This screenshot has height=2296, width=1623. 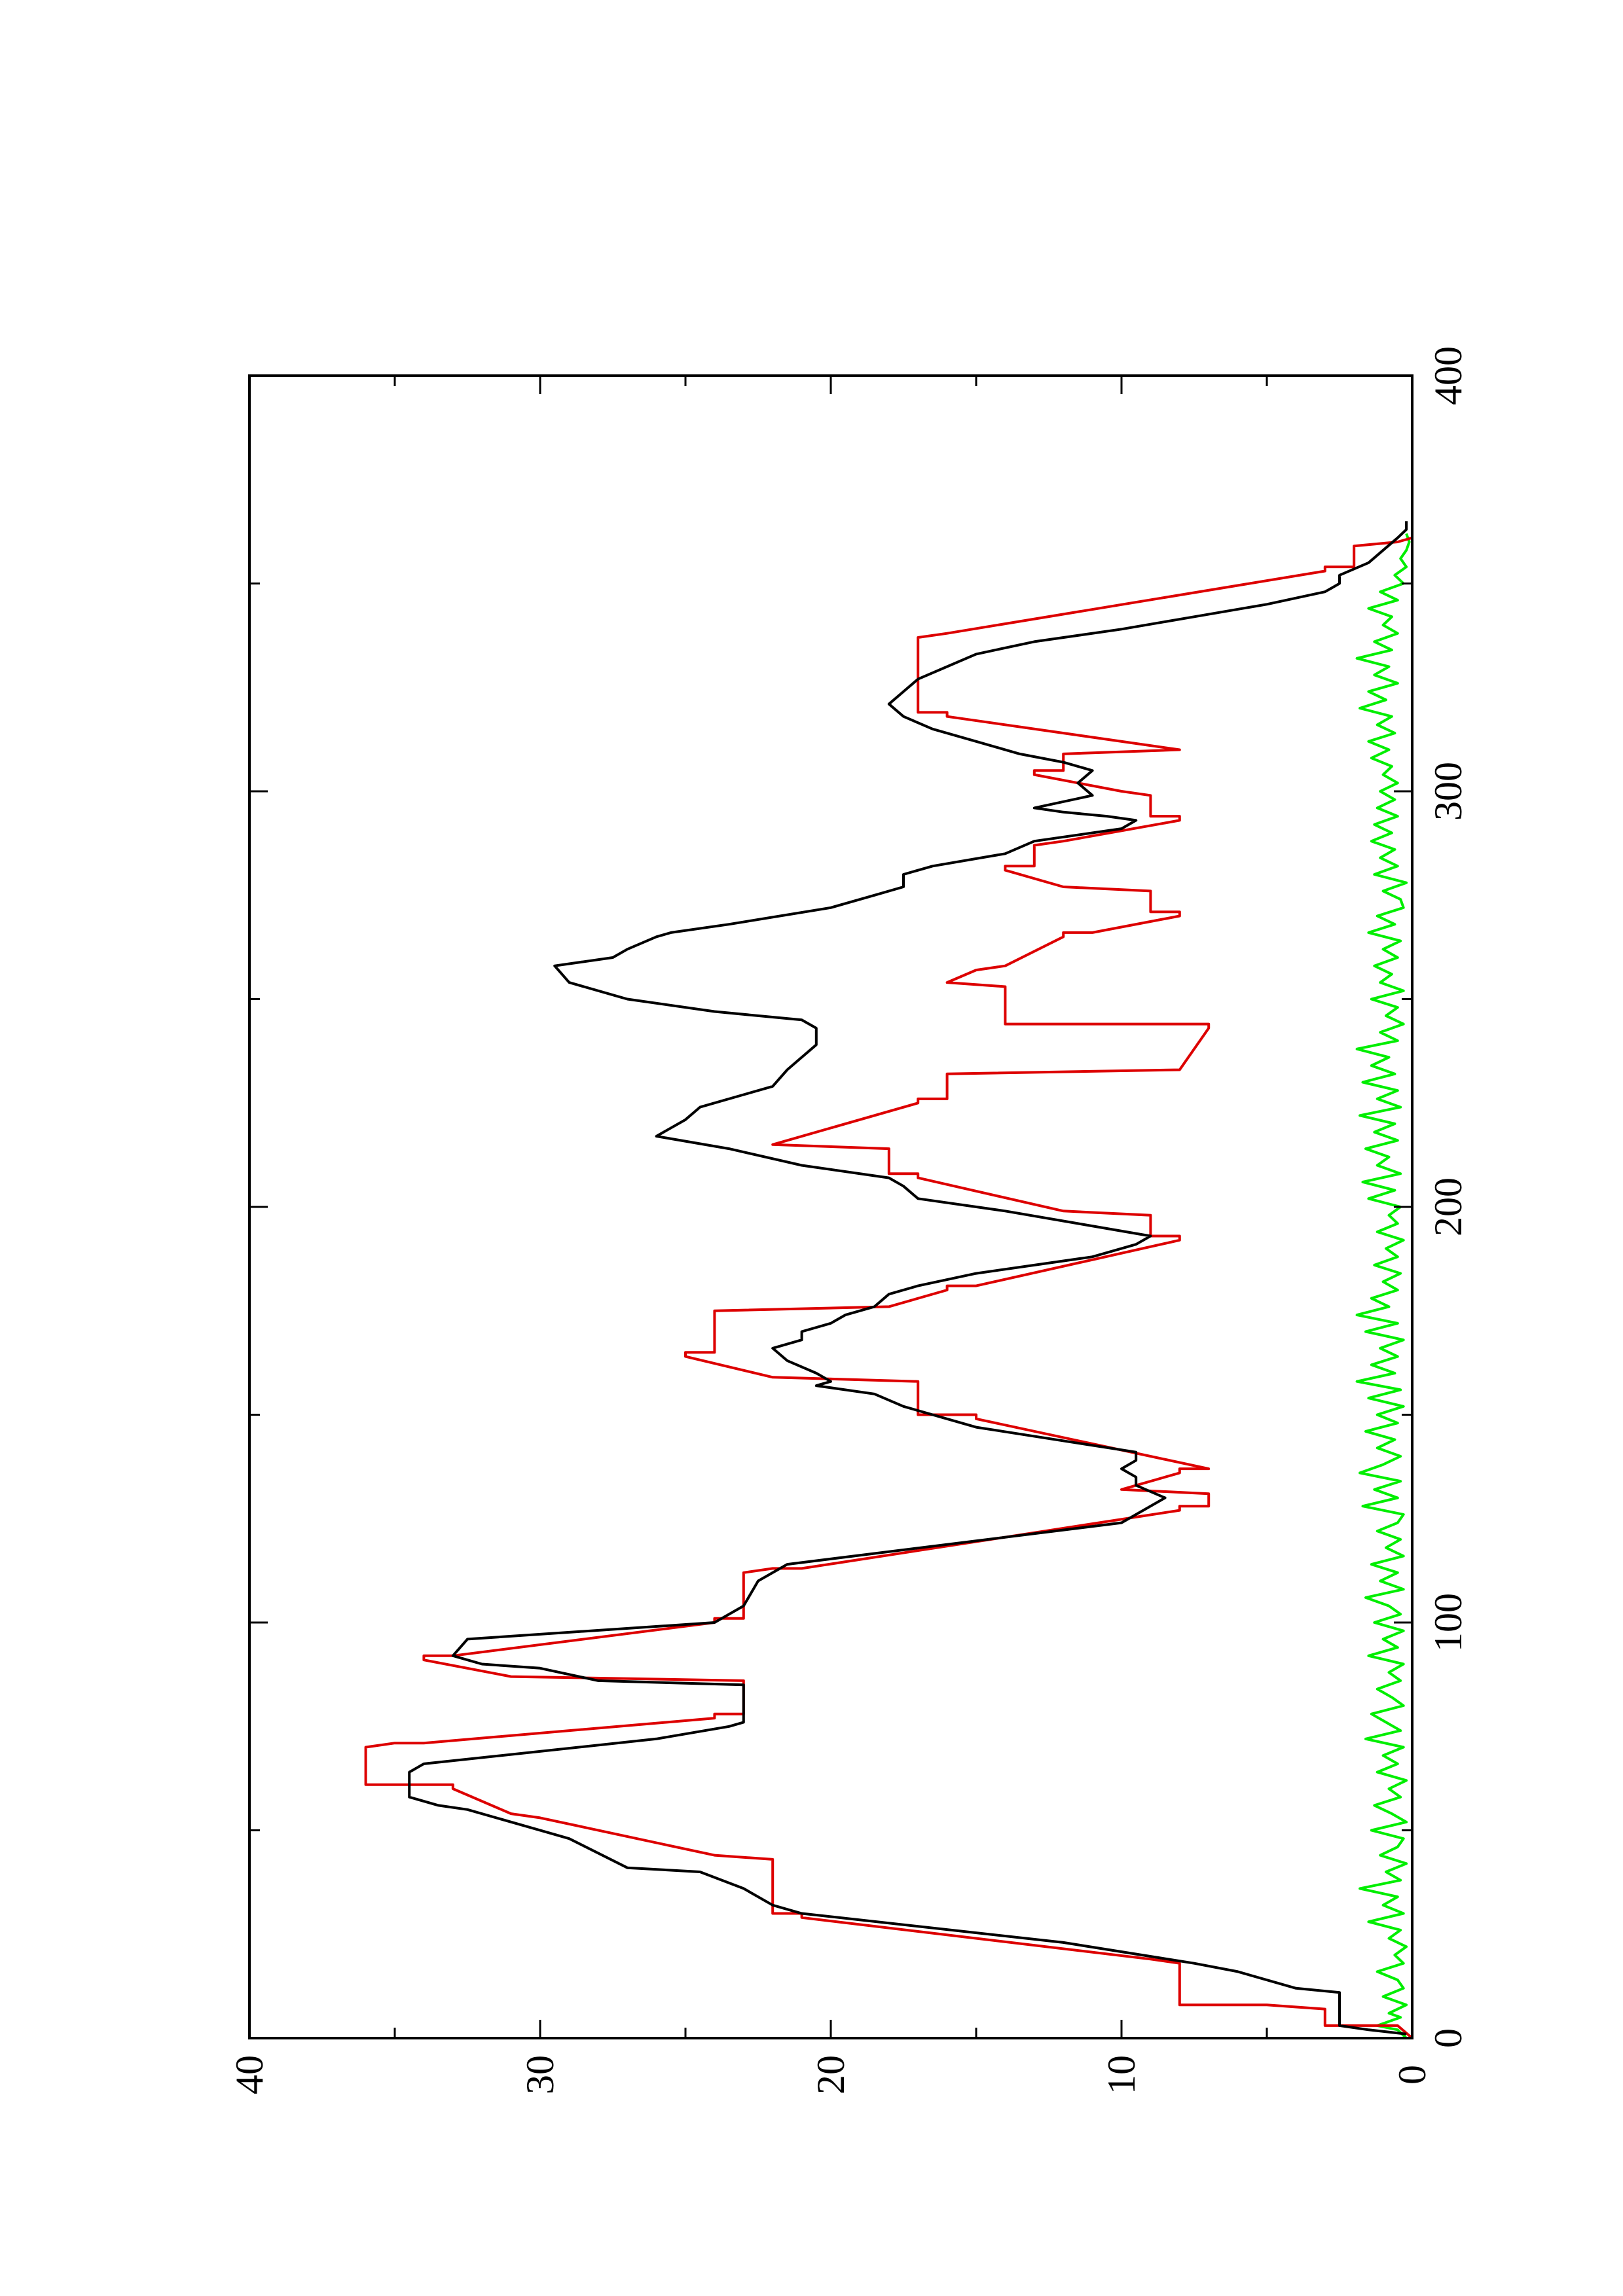 What do you see at coordinates (1383, 1286) in the screenshot?
I see `series-green-line` at bounding box center [1383, 1286].